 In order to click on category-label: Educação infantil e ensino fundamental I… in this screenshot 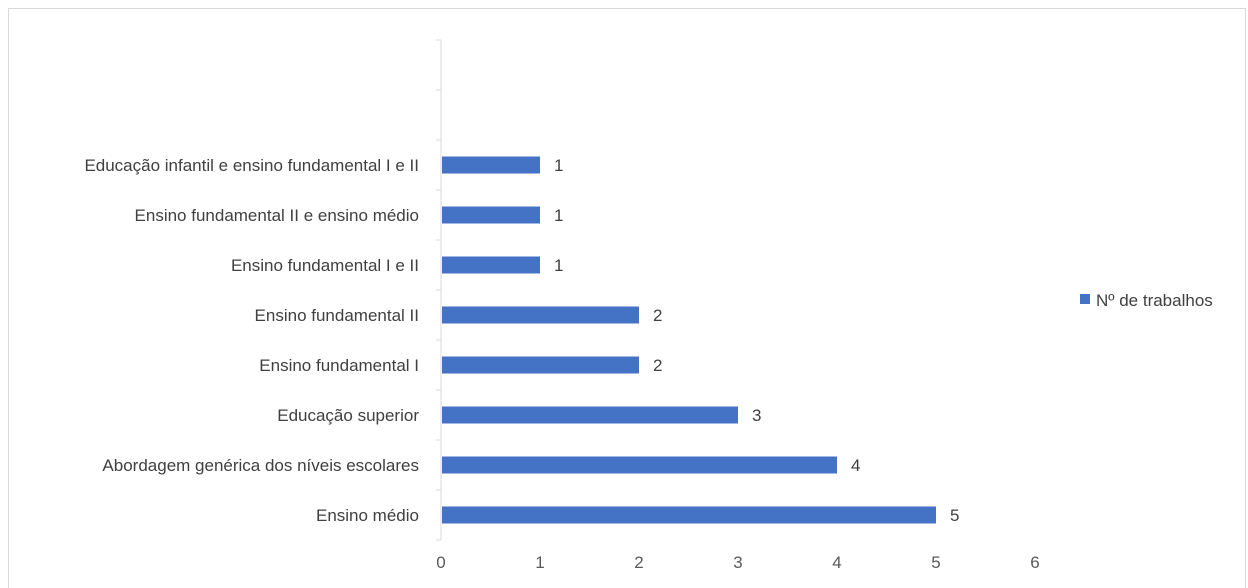, I will do `click(251, 165)`.